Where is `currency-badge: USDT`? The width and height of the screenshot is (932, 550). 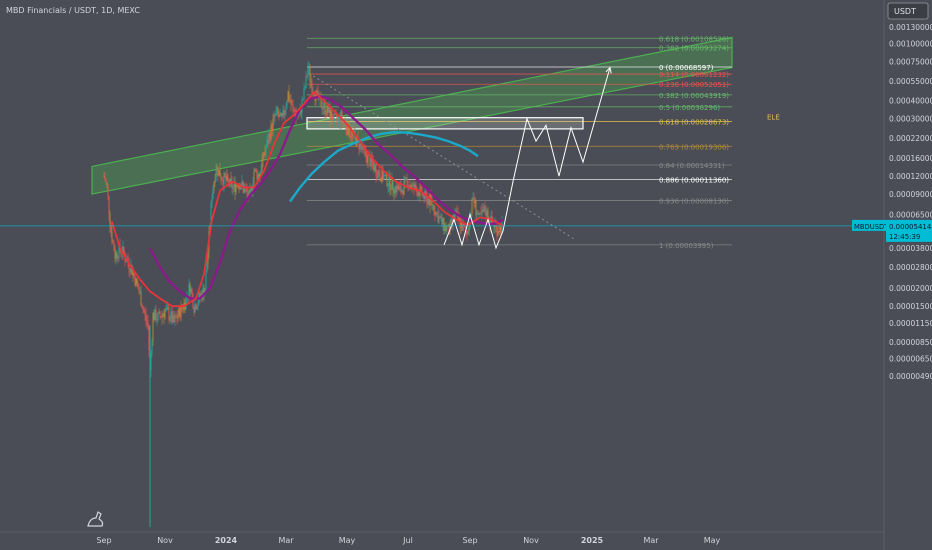 currency-badge: USDT is located at coordinates (908, 11).